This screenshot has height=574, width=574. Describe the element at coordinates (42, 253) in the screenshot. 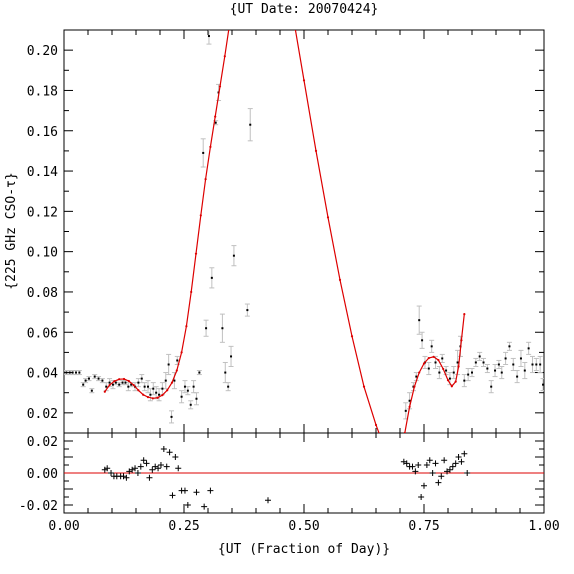

I see `y-tick-label: 0.10` at that location.